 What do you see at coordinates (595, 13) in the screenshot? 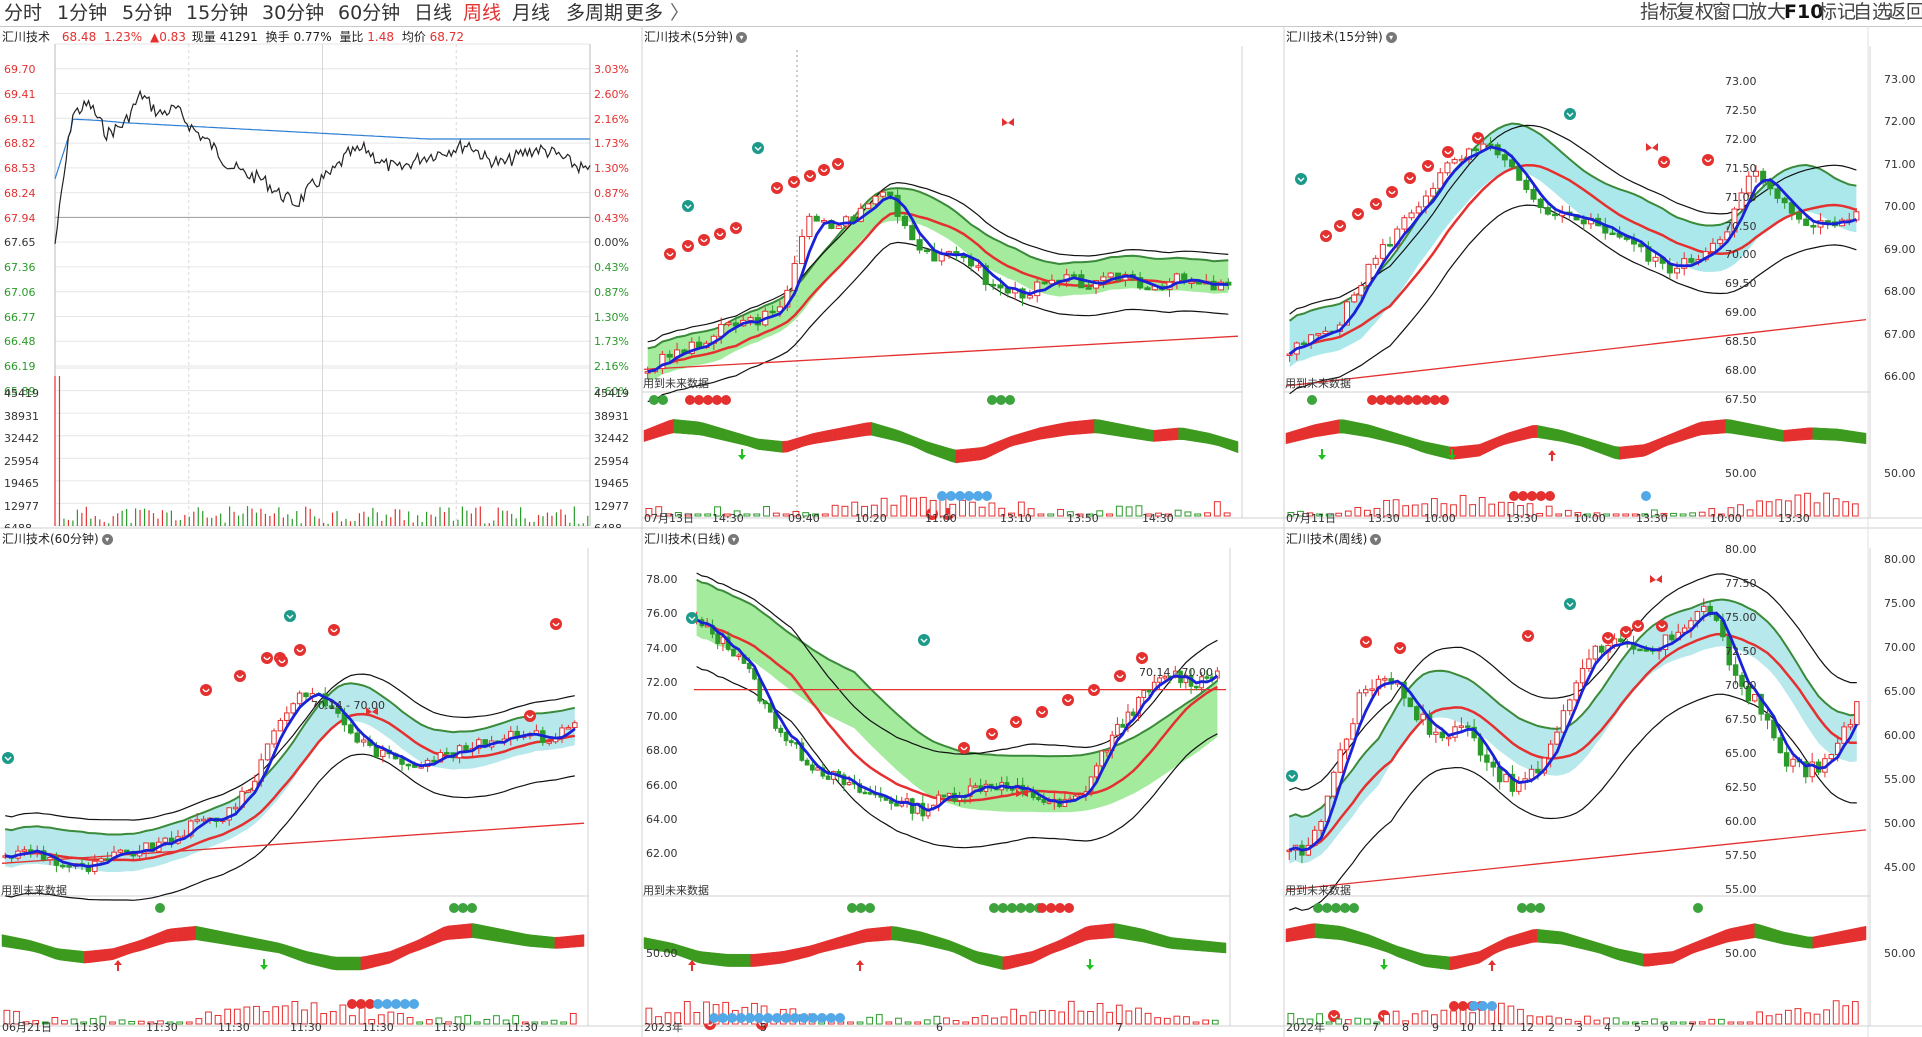
I see `period-tab-multi: 多周期` at bounding box center [595, 13].